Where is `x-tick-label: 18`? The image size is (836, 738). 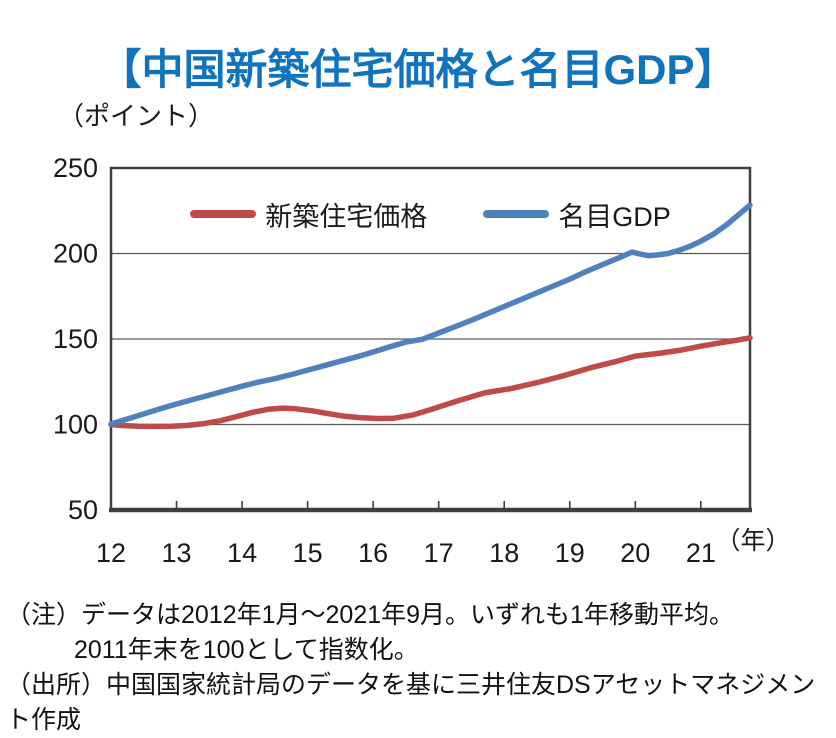 x-tick-label: 18 is located at coordinates (504, 553).